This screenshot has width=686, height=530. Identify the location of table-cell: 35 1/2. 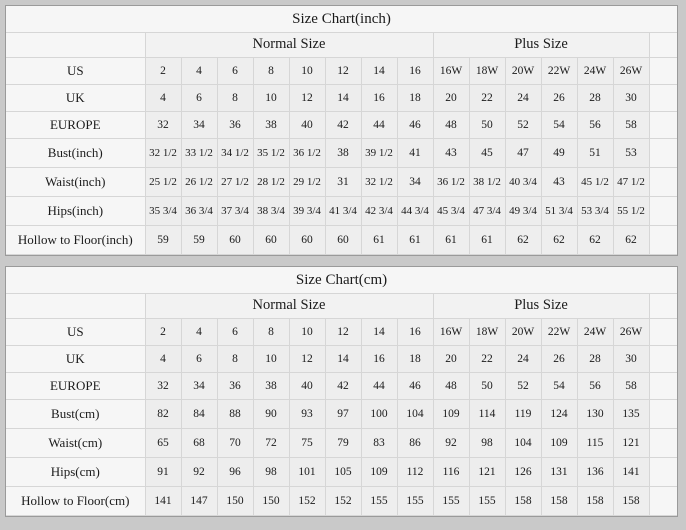
(271, 153).